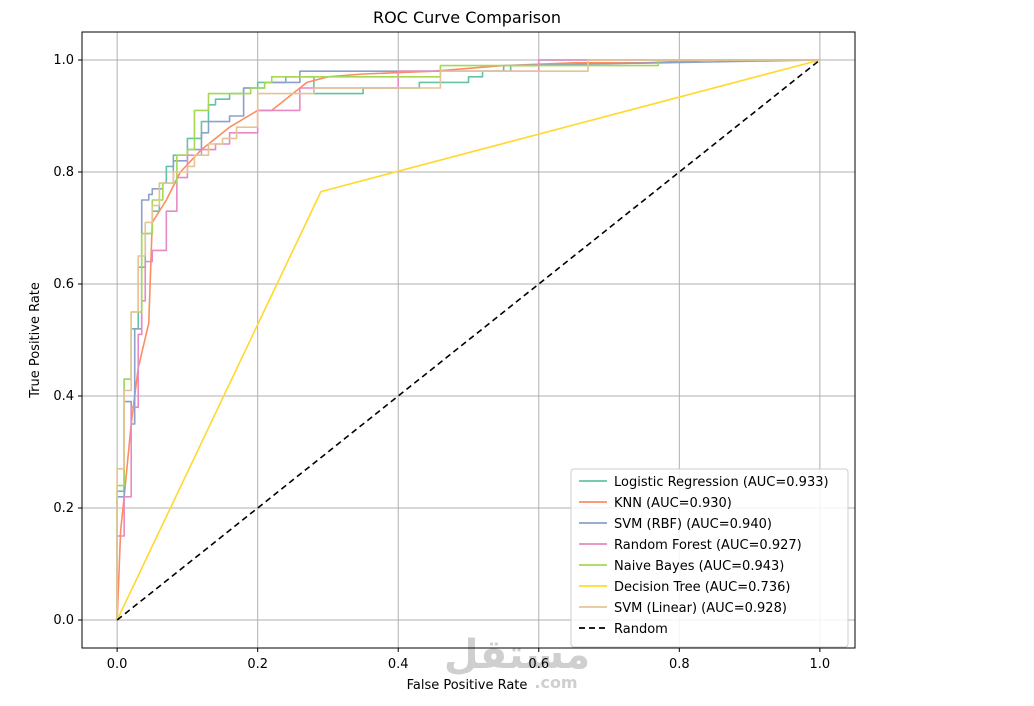 Image resolution: width=1034 pixels, height=706 pixels. I want to click on legend-label-5: Decision Tree (AUC=0.736), so click(702, 587).